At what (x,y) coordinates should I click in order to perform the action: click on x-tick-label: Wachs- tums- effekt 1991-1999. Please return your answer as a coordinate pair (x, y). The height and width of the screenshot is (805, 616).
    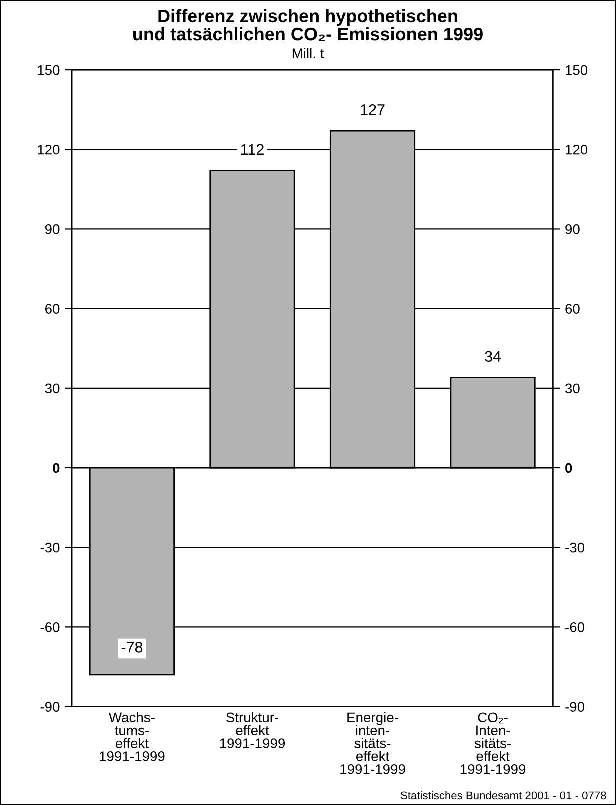
    Looking at the image, I should click on (132, 737).